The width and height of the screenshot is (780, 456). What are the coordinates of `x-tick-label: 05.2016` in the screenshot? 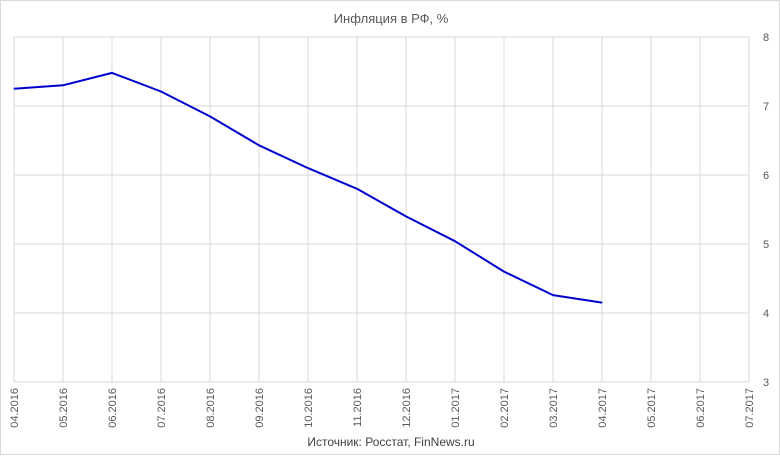 It's located at (64, 408).